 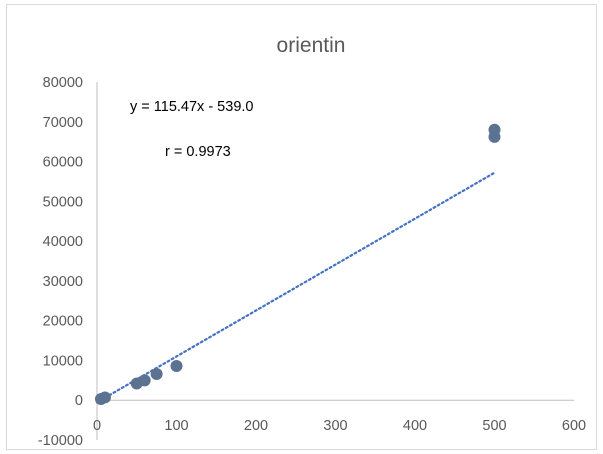 I want to click on y-tick-label: 80000, so click(x=63, y=83).